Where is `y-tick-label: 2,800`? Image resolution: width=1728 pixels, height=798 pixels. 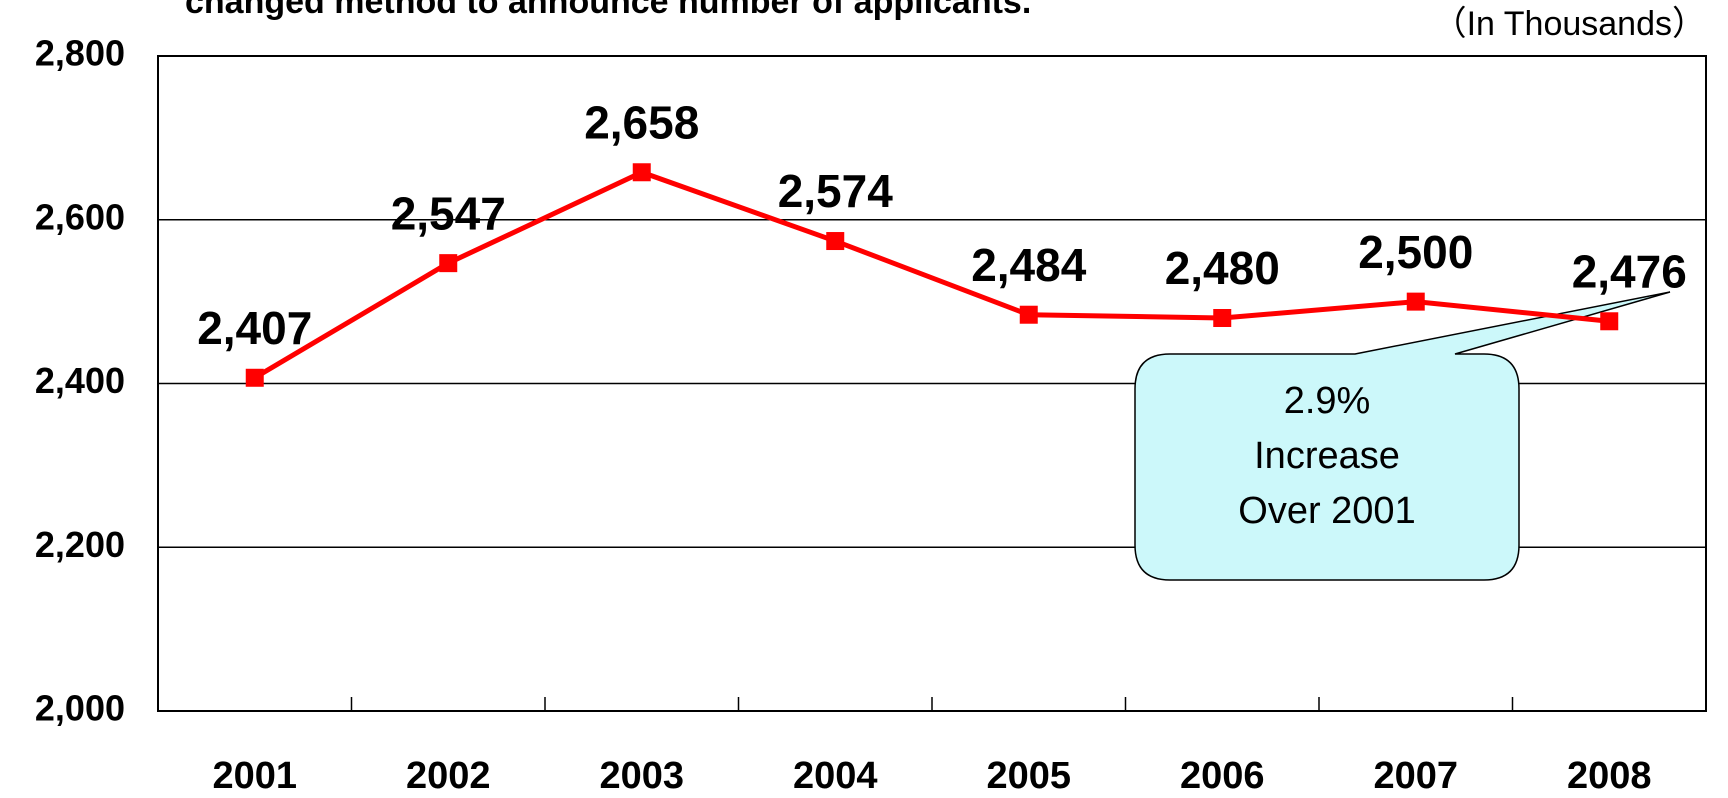
y-tick-label: 2,800 is located at coordinates (80, 53).